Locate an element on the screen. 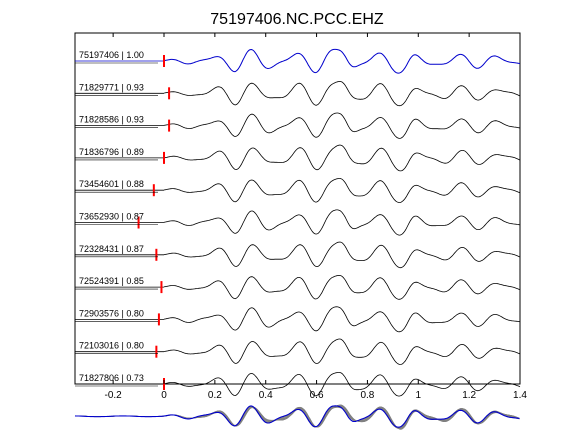  x-tick-label: 0 is located at coordinates (164, 395).